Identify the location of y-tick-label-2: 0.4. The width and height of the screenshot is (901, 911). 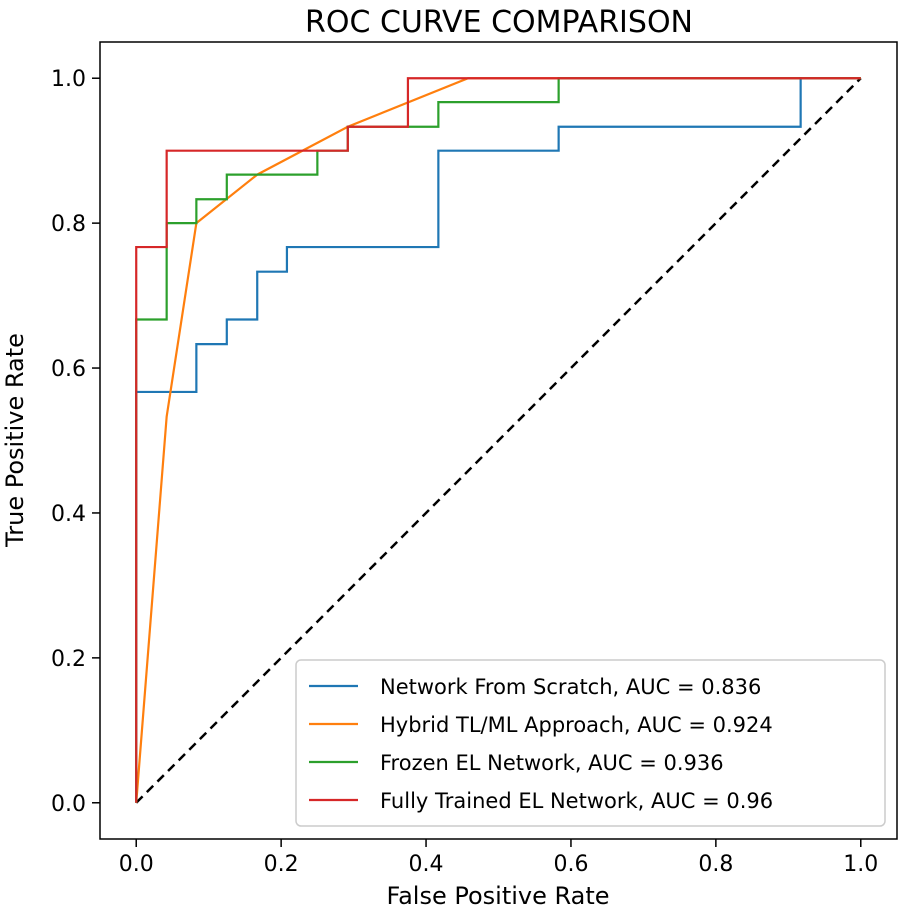
(68, 514).